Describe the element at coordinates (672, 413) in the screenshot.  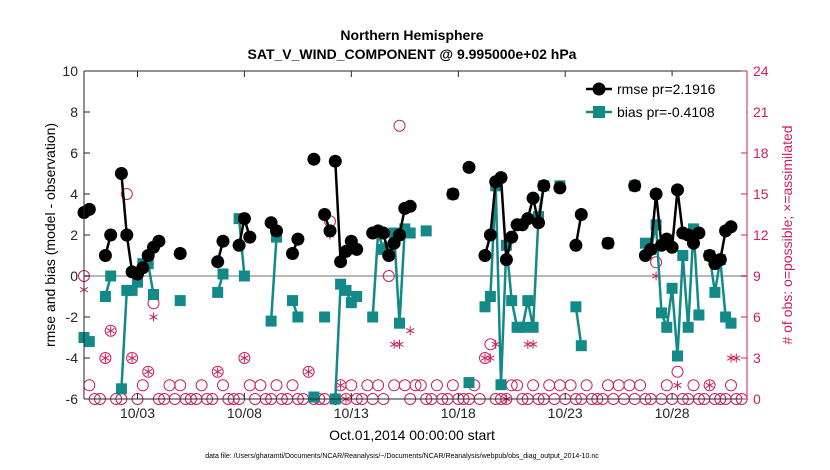
I see `x-tick-label: 10/28` at that location.